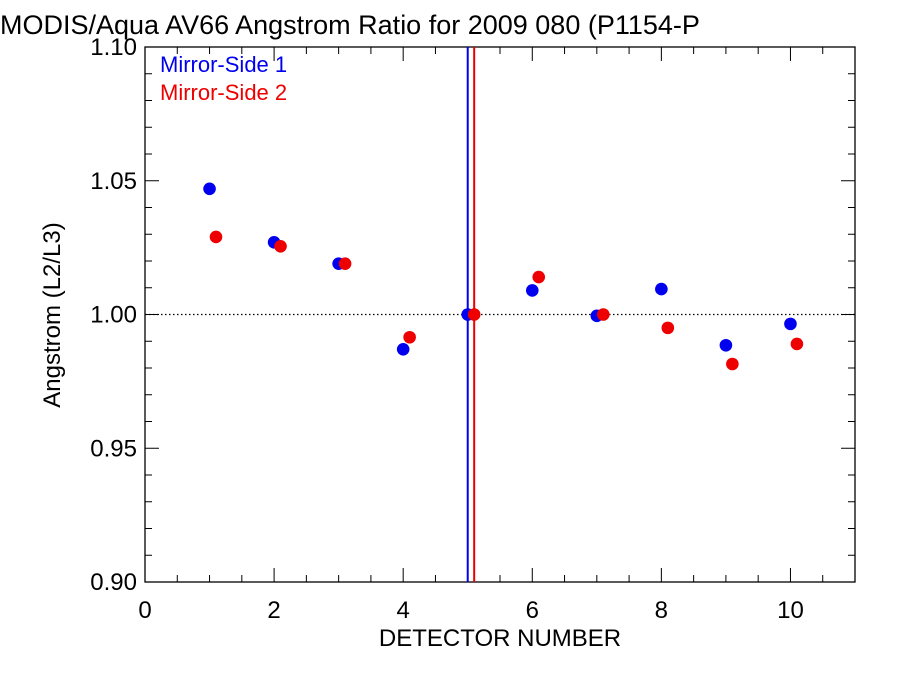 The image size is (900, 675). I want to click on x-tick-label: 0, so click(144, 610).